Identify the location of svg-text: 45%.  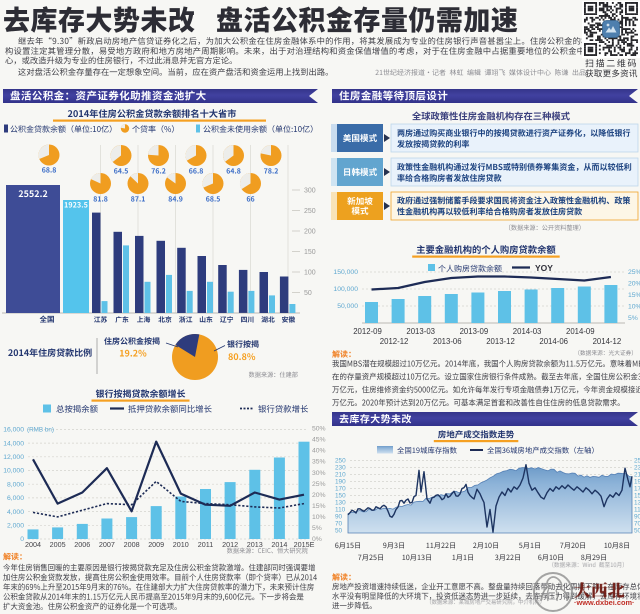
(319, 440).